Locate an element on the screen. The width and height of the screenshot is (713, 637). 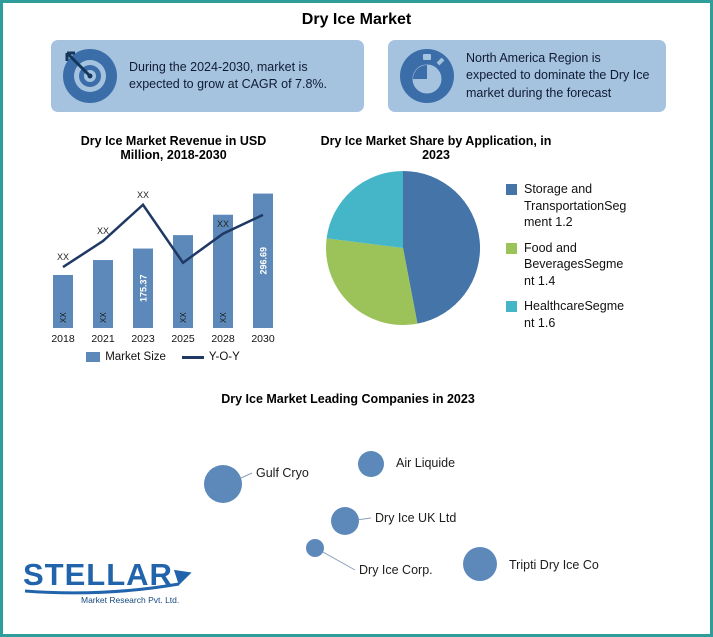
legend-yoy: Y-O-Y is located at coordinates (210, 357).